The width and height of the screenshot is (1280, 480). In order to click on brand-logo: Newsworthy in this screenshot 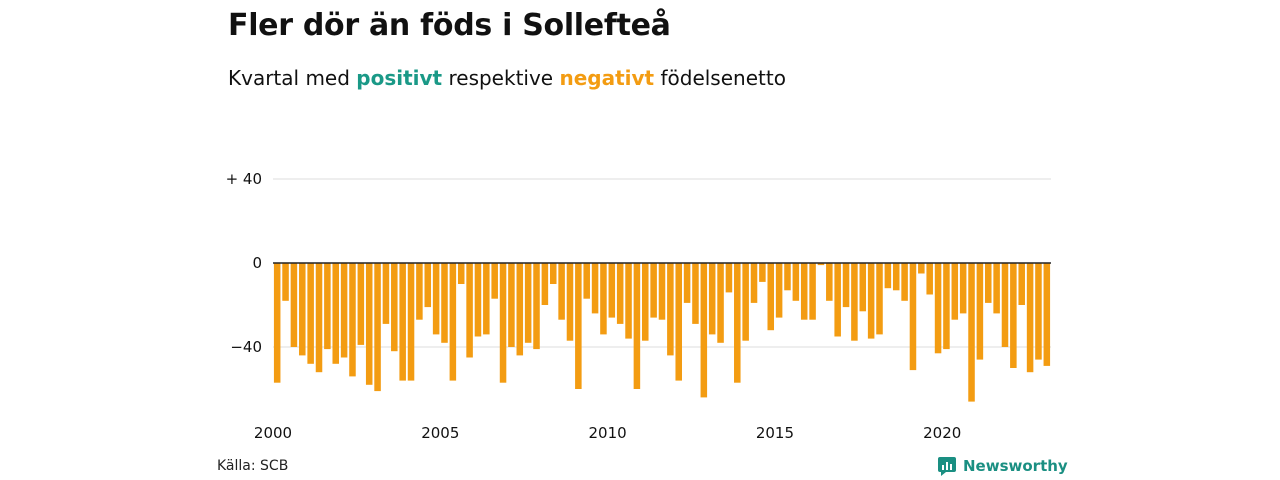, I will do `click(1002, 466)`.